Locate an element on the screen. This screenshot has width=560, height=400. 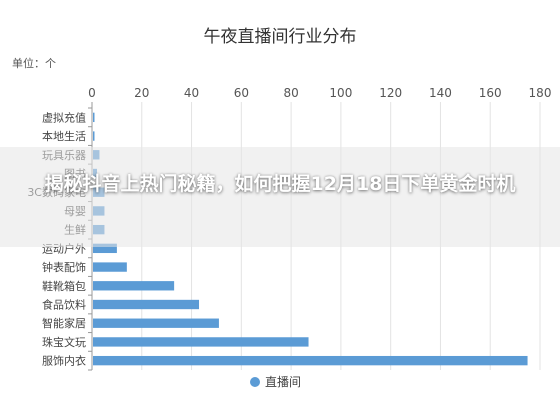
category-label: 虚拟充值 is located at coordinates (64, 117).